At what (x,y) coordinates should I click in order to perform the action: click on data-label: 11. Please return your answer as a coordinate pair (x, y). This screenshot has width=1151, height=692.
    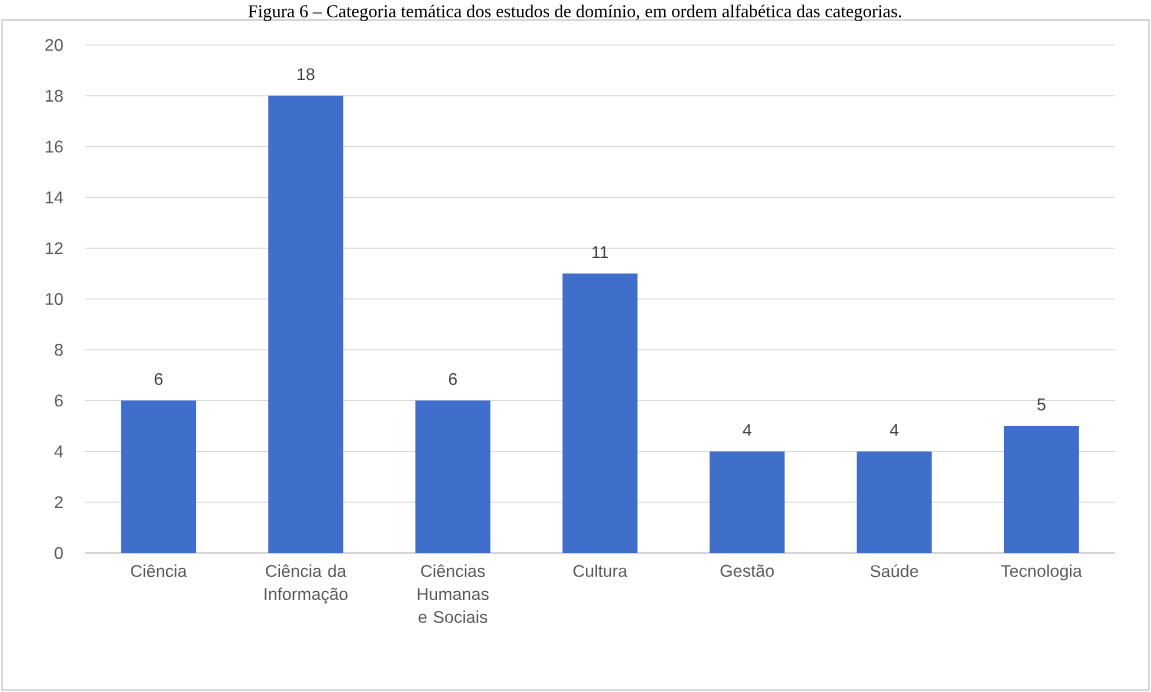
    Looking at the image, I should click on (600, 252).